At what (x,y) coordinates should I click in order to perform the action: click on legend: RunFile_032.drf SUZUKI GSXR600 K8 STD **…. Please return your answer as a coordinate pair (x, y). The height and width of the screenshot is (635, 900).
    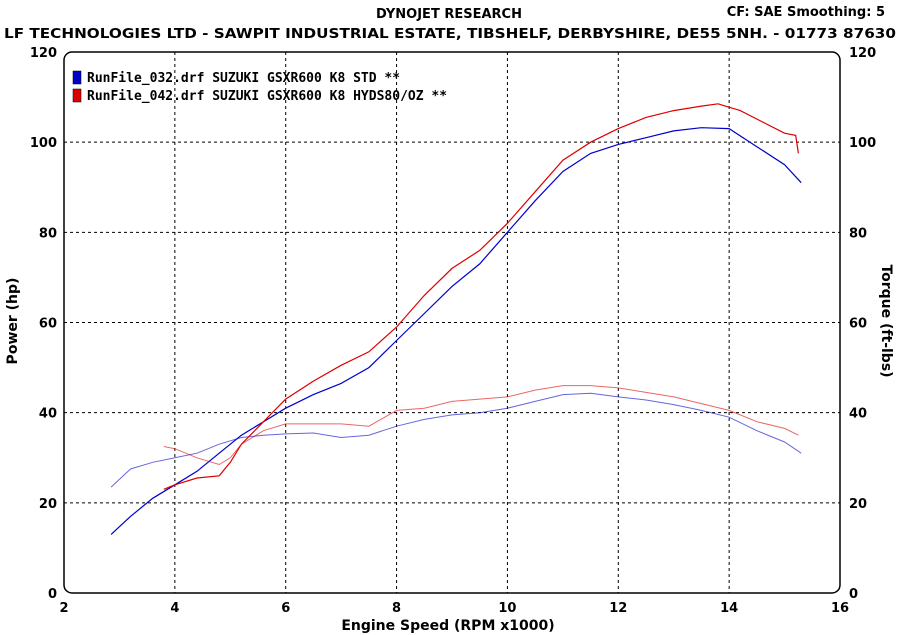
    Looking at the image, I should click on (259, 87).